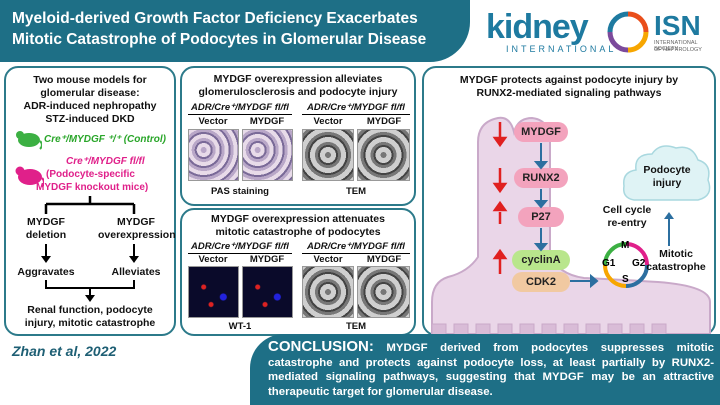 Image resolution: width=720 pixels, height=405 pixels. Describe the element at coordinates (213, 121) in the screenshot. I see `pas-col-vector: Vector` at that location.